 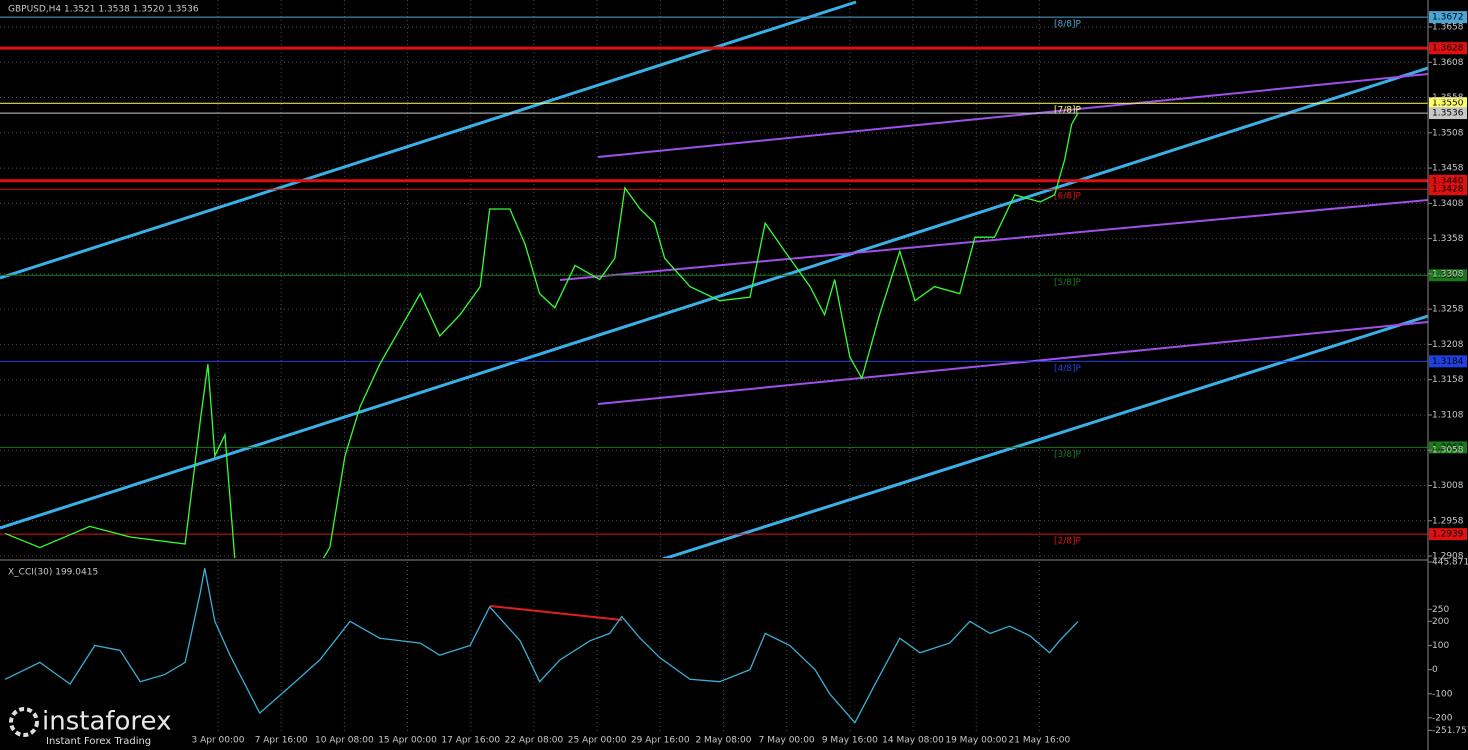 I want to click on x-tick-label: 19 May 00:00, so click(x=976, y=741).